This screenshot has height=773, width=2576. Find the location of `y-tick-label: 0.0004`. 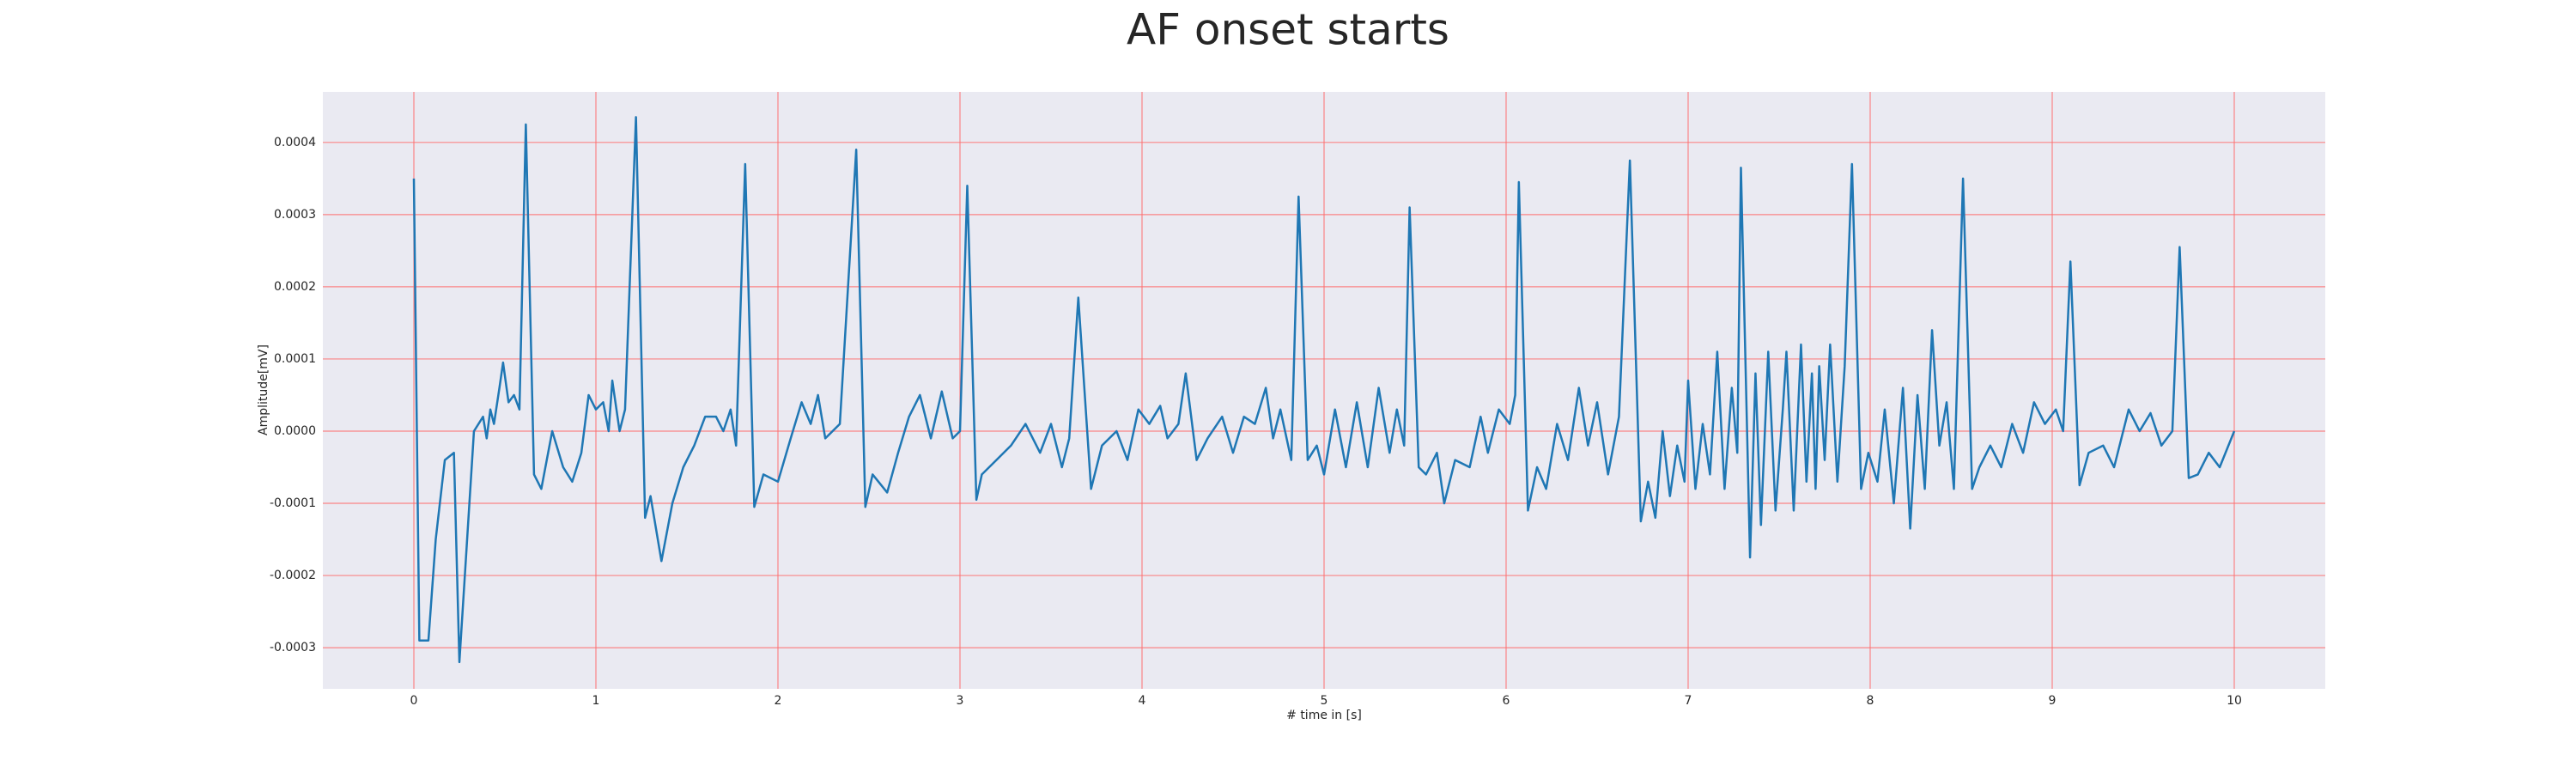

y-tick-label: 0.0004 is located at coordinates (295, 142).